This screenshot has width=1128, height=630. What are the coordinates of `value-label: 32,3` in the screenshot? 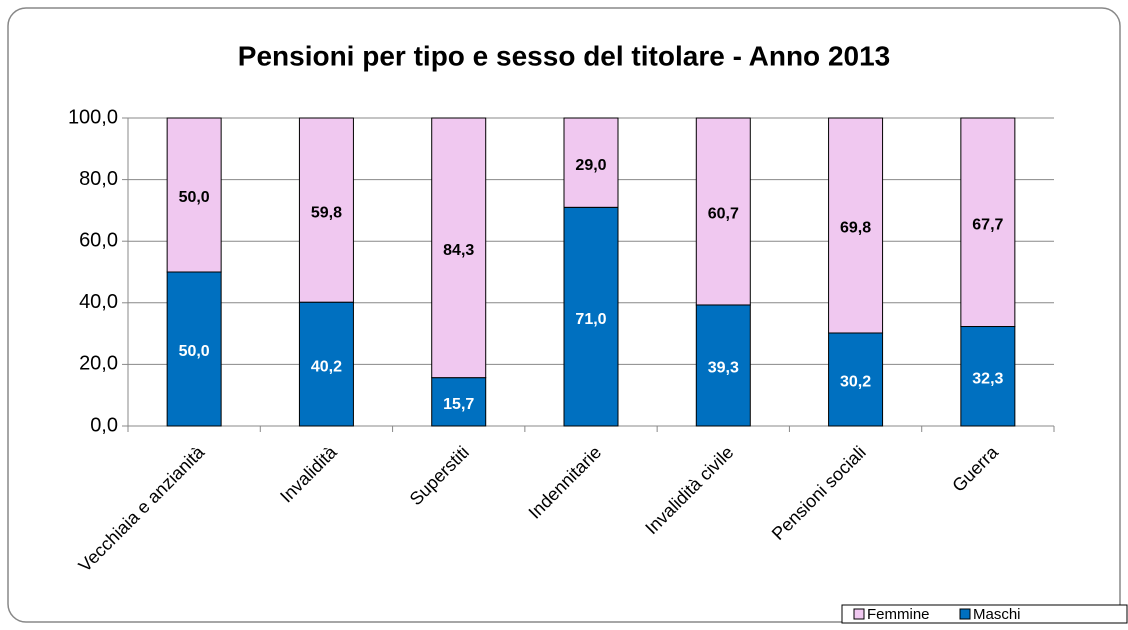 It's located at (987, 378).